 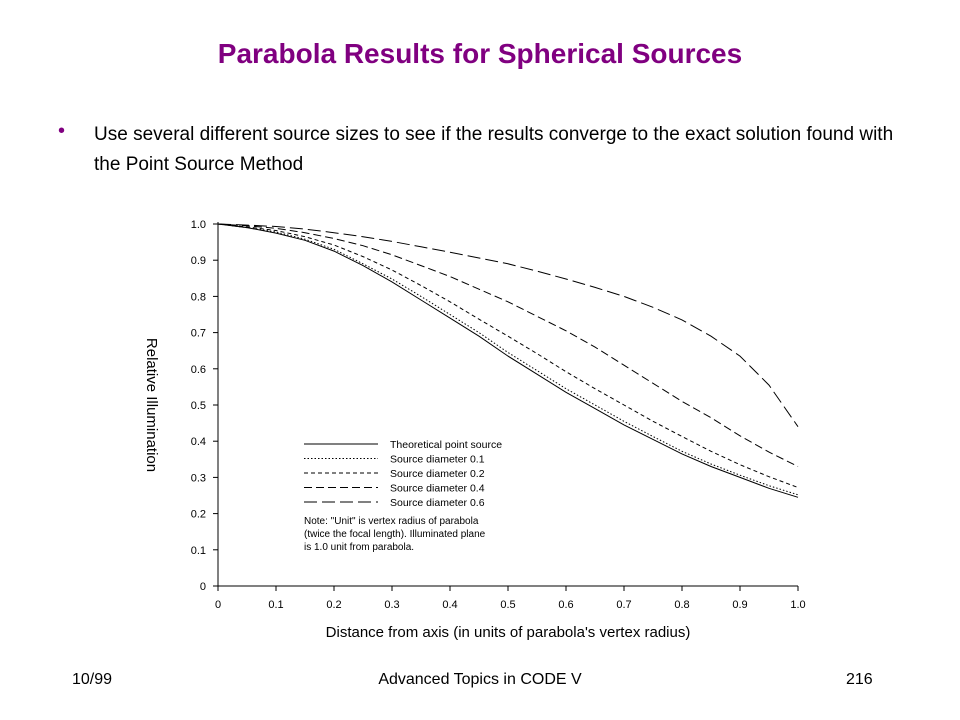 What do you see at coordinates (198, 261) in the screenshot?
I see `y-tick-label: 0.9` at bounding box center [198, 261].